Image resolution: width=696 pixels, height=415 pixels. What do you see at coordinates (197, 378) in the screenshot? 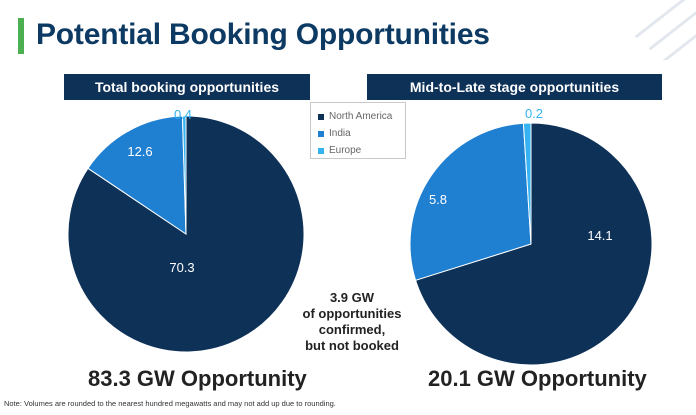
I see `total-opportunity-caption: 83.3 GW Opportunity` at bounding box center [197, 378].